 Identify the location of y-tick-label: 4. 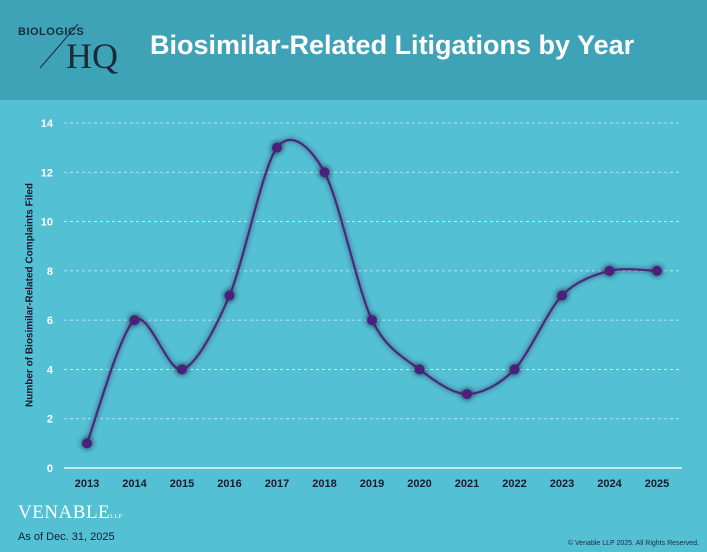
(50, 370).